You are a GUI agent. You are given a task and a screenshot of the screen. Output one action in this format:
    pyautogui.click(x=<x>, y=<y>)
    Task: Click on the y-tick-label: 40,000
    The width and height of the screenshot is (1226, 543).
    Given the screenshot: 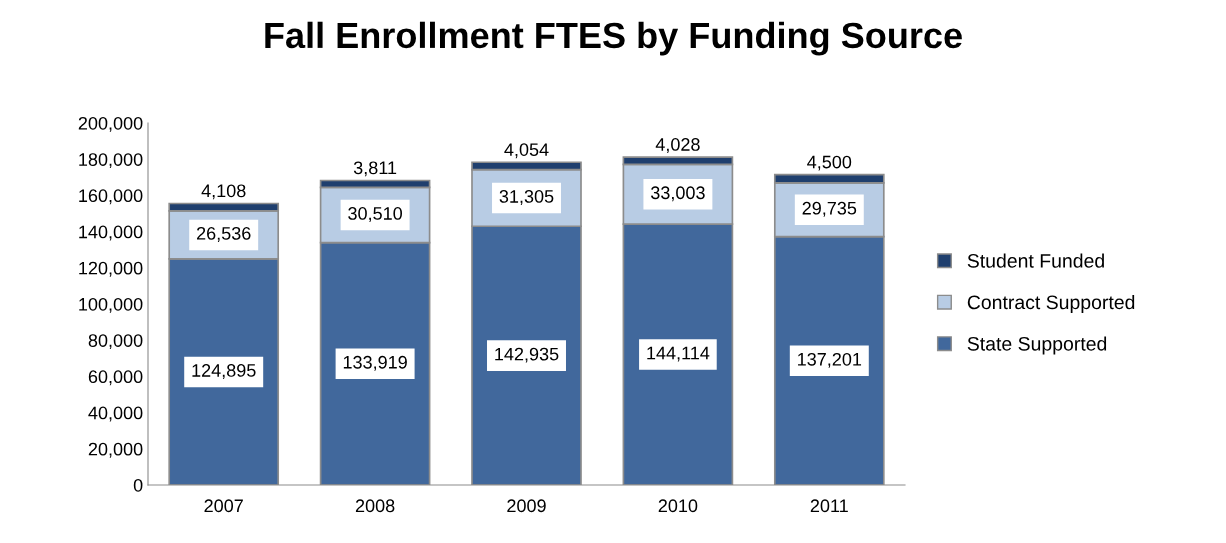 What is the action you would take?
    pyautogui.click(x=115, y=414)
    